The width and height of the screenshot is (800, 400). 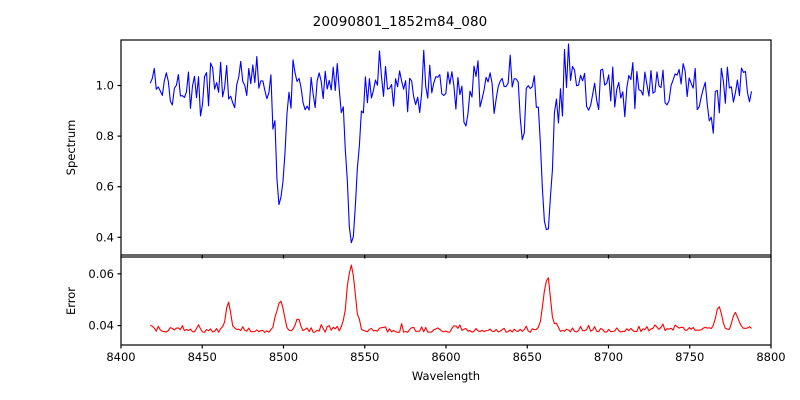 I want to click on xtick-label: 8400, so click(x=120, y=357).